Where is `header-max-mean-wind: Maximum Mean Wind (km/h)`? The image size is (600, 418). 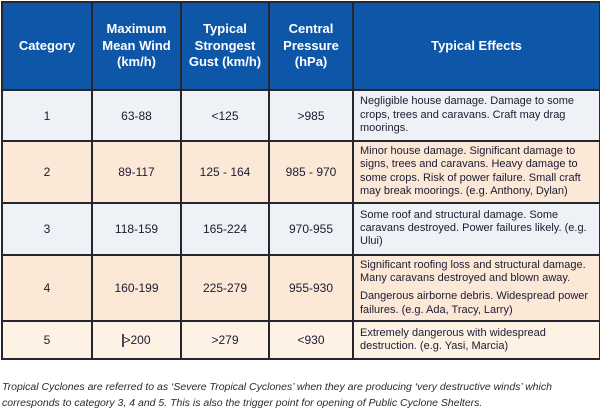 header-max-mean-wind: Maximum Mean Wind (km/h) is located at coordinates (136, 46).